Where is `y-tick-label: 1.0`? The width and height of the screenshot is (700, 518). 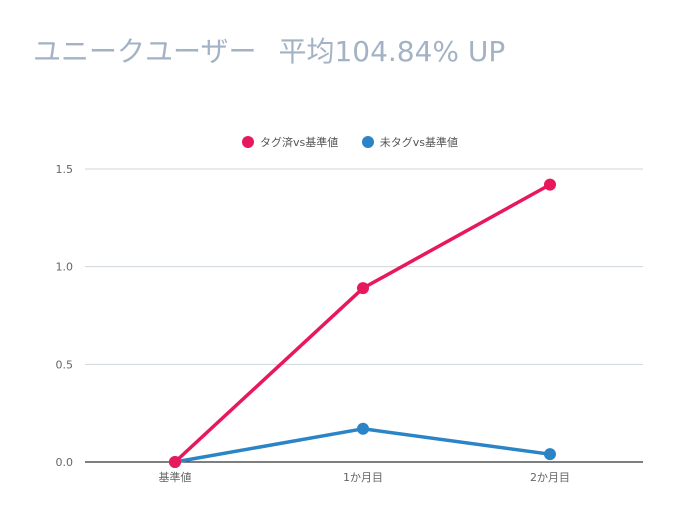 y-tick-label: 1.0 is located at coordinates (65, 267).